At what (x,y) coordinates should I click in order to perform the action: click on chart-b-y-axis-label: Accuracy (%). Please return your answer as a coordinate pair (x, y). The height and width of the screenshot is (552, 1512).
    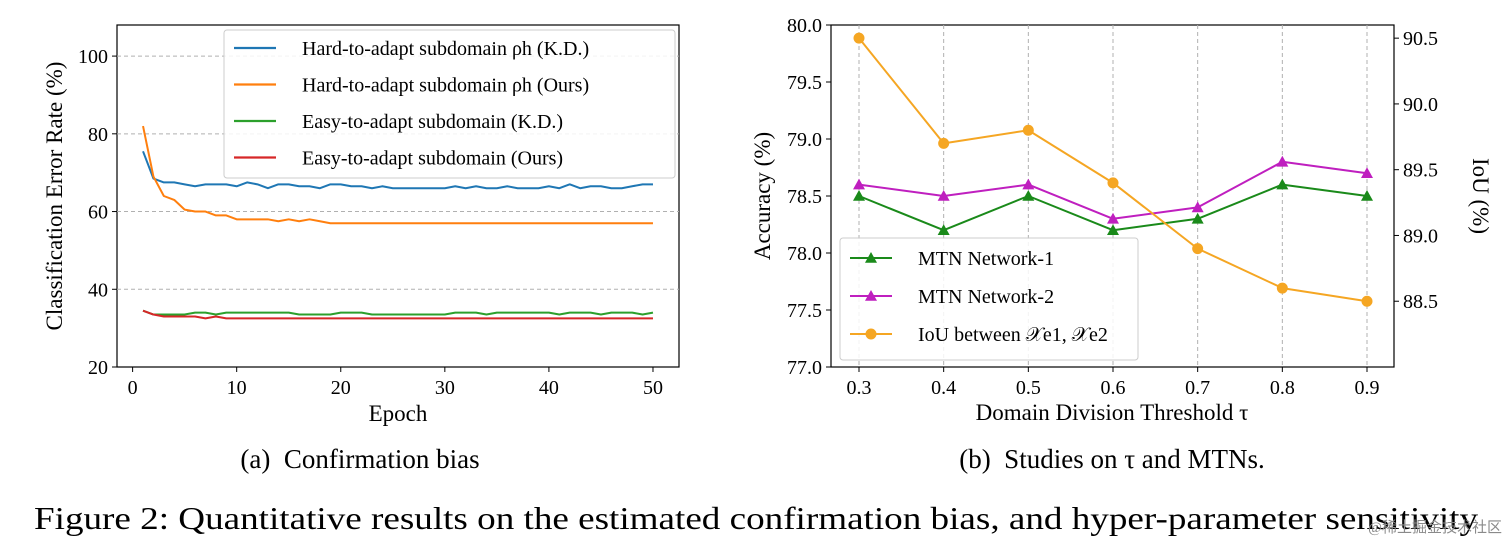
    Looking at the image, I should click on (762, 196).